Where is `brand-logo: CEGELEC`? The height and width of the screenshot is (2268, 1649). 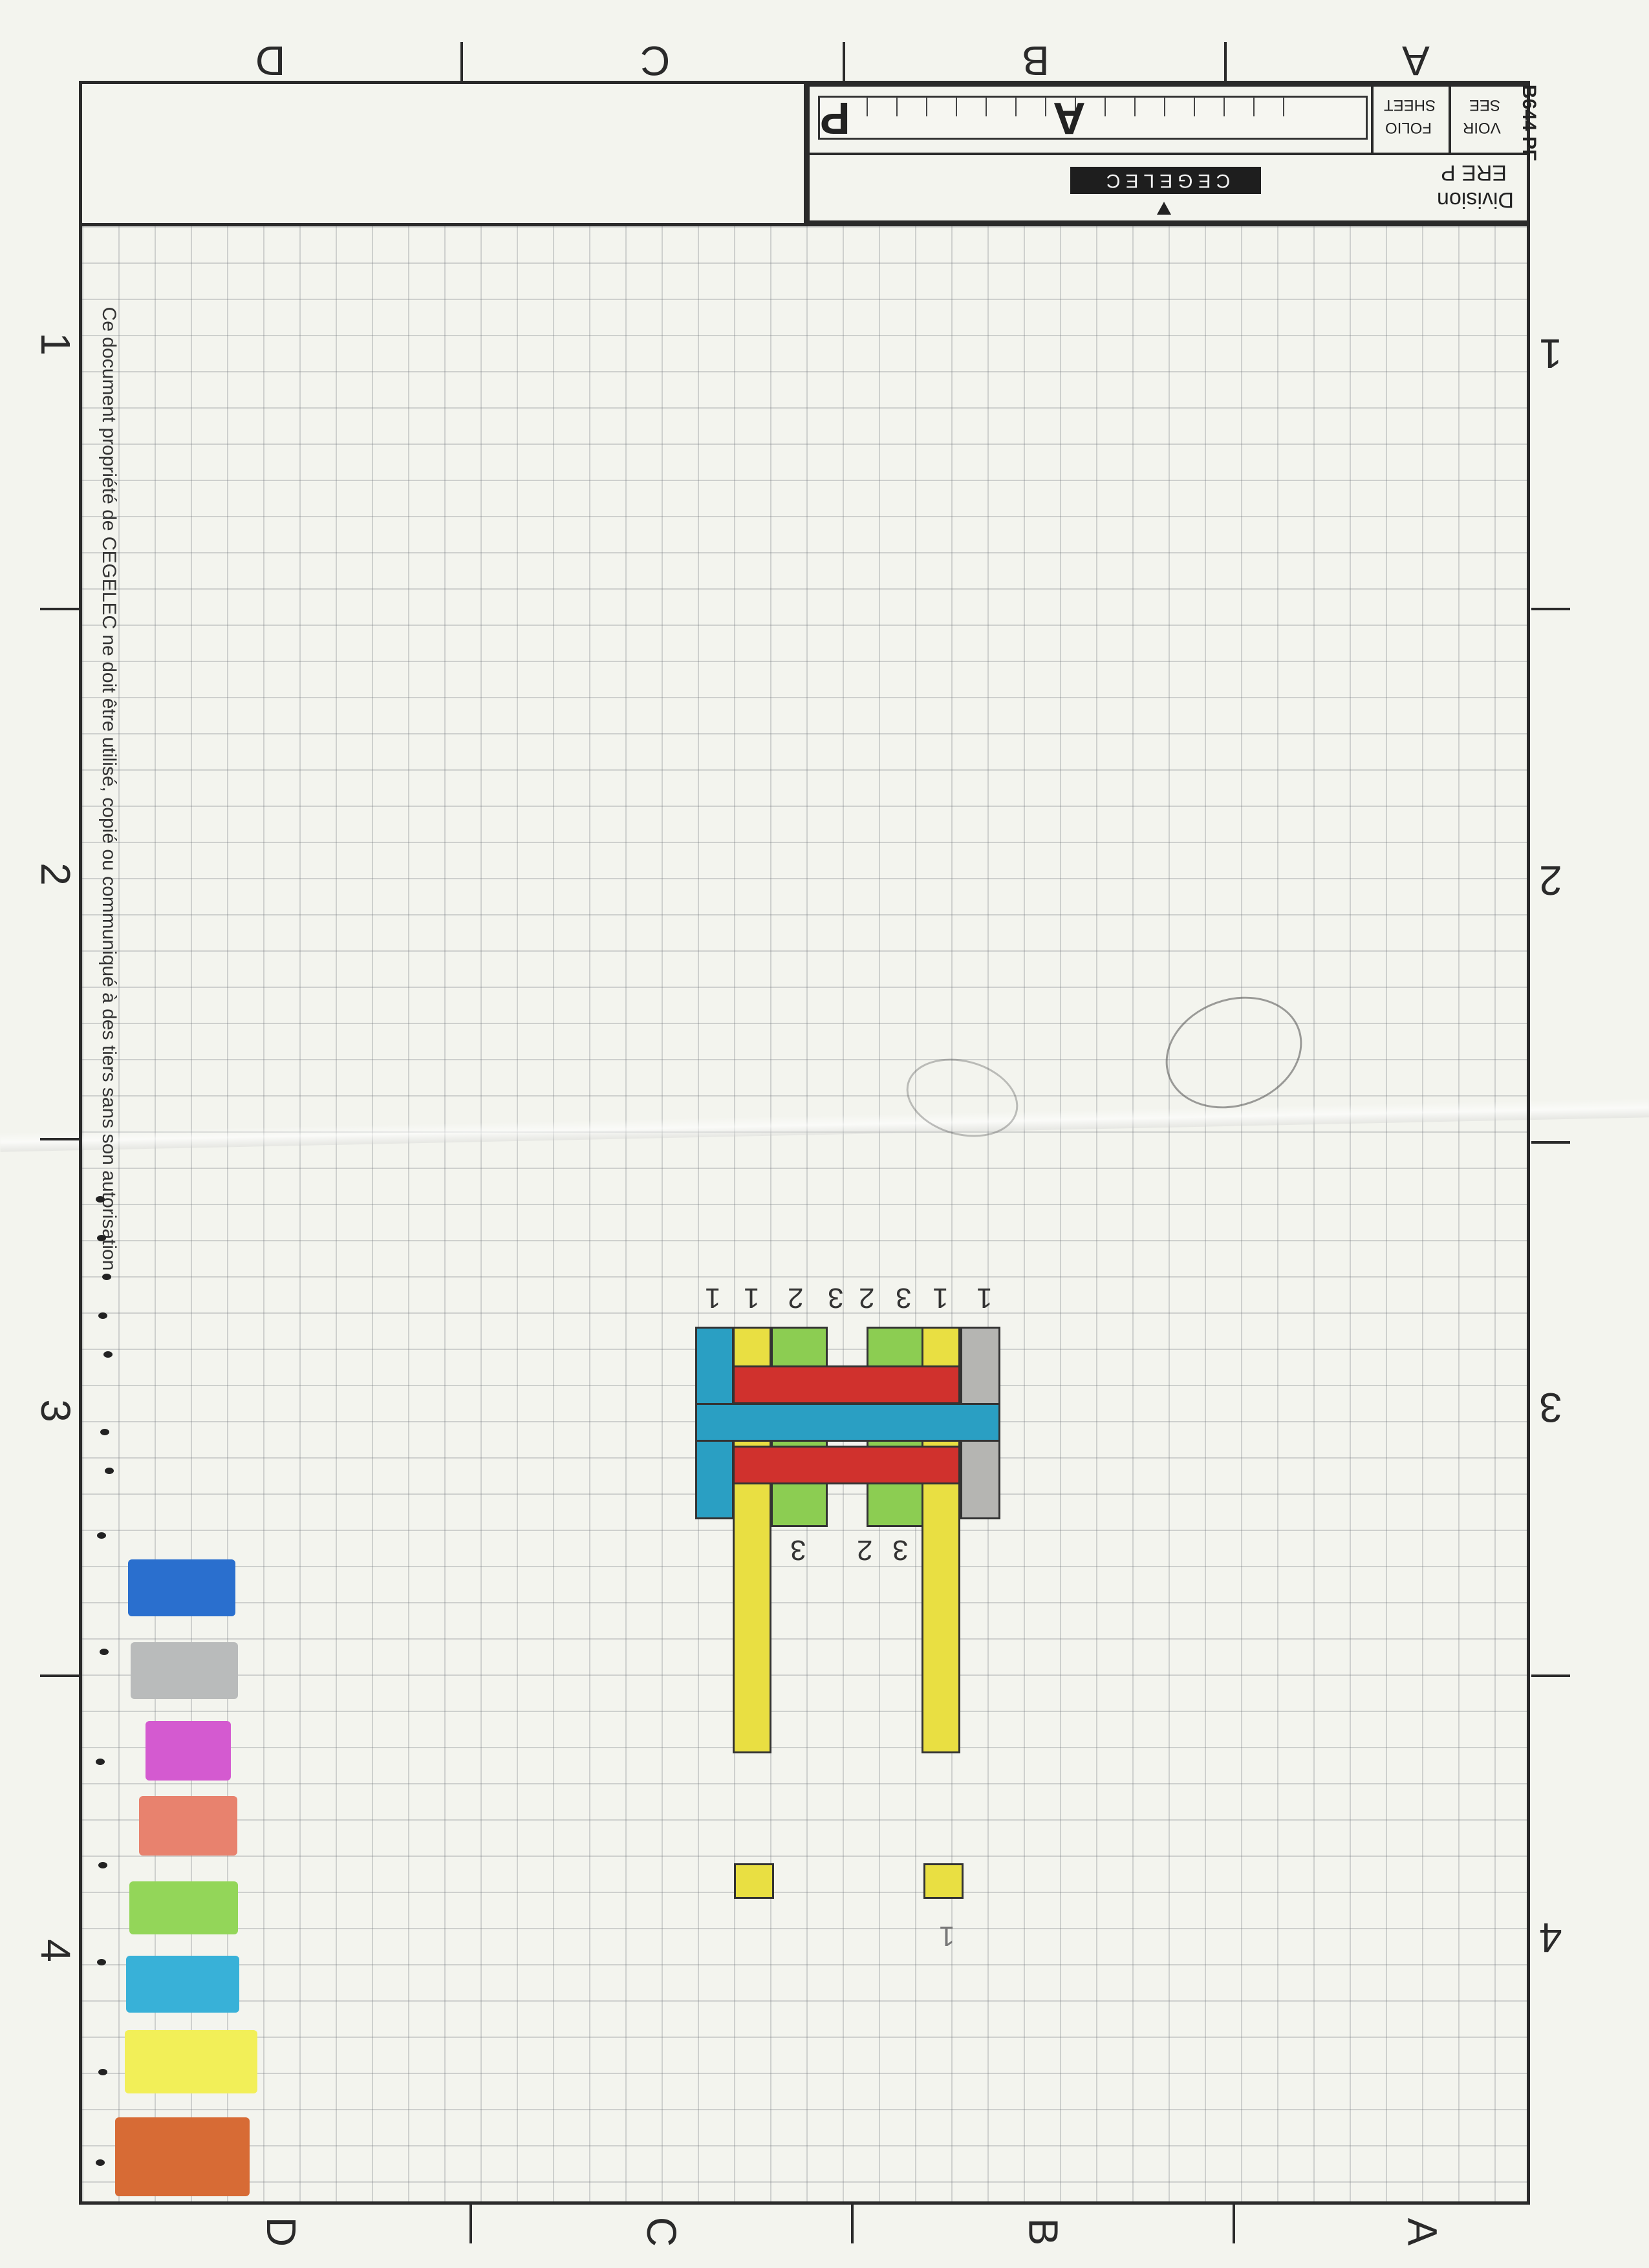 brand-logo: CEGELEC is located at coordinates (1165, 180).